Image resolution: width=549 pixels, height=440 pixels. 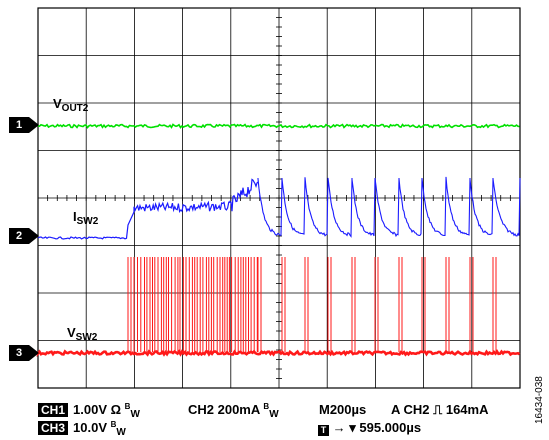 I want to click on channel-3-marker: 3, so click(x=24, y=353).